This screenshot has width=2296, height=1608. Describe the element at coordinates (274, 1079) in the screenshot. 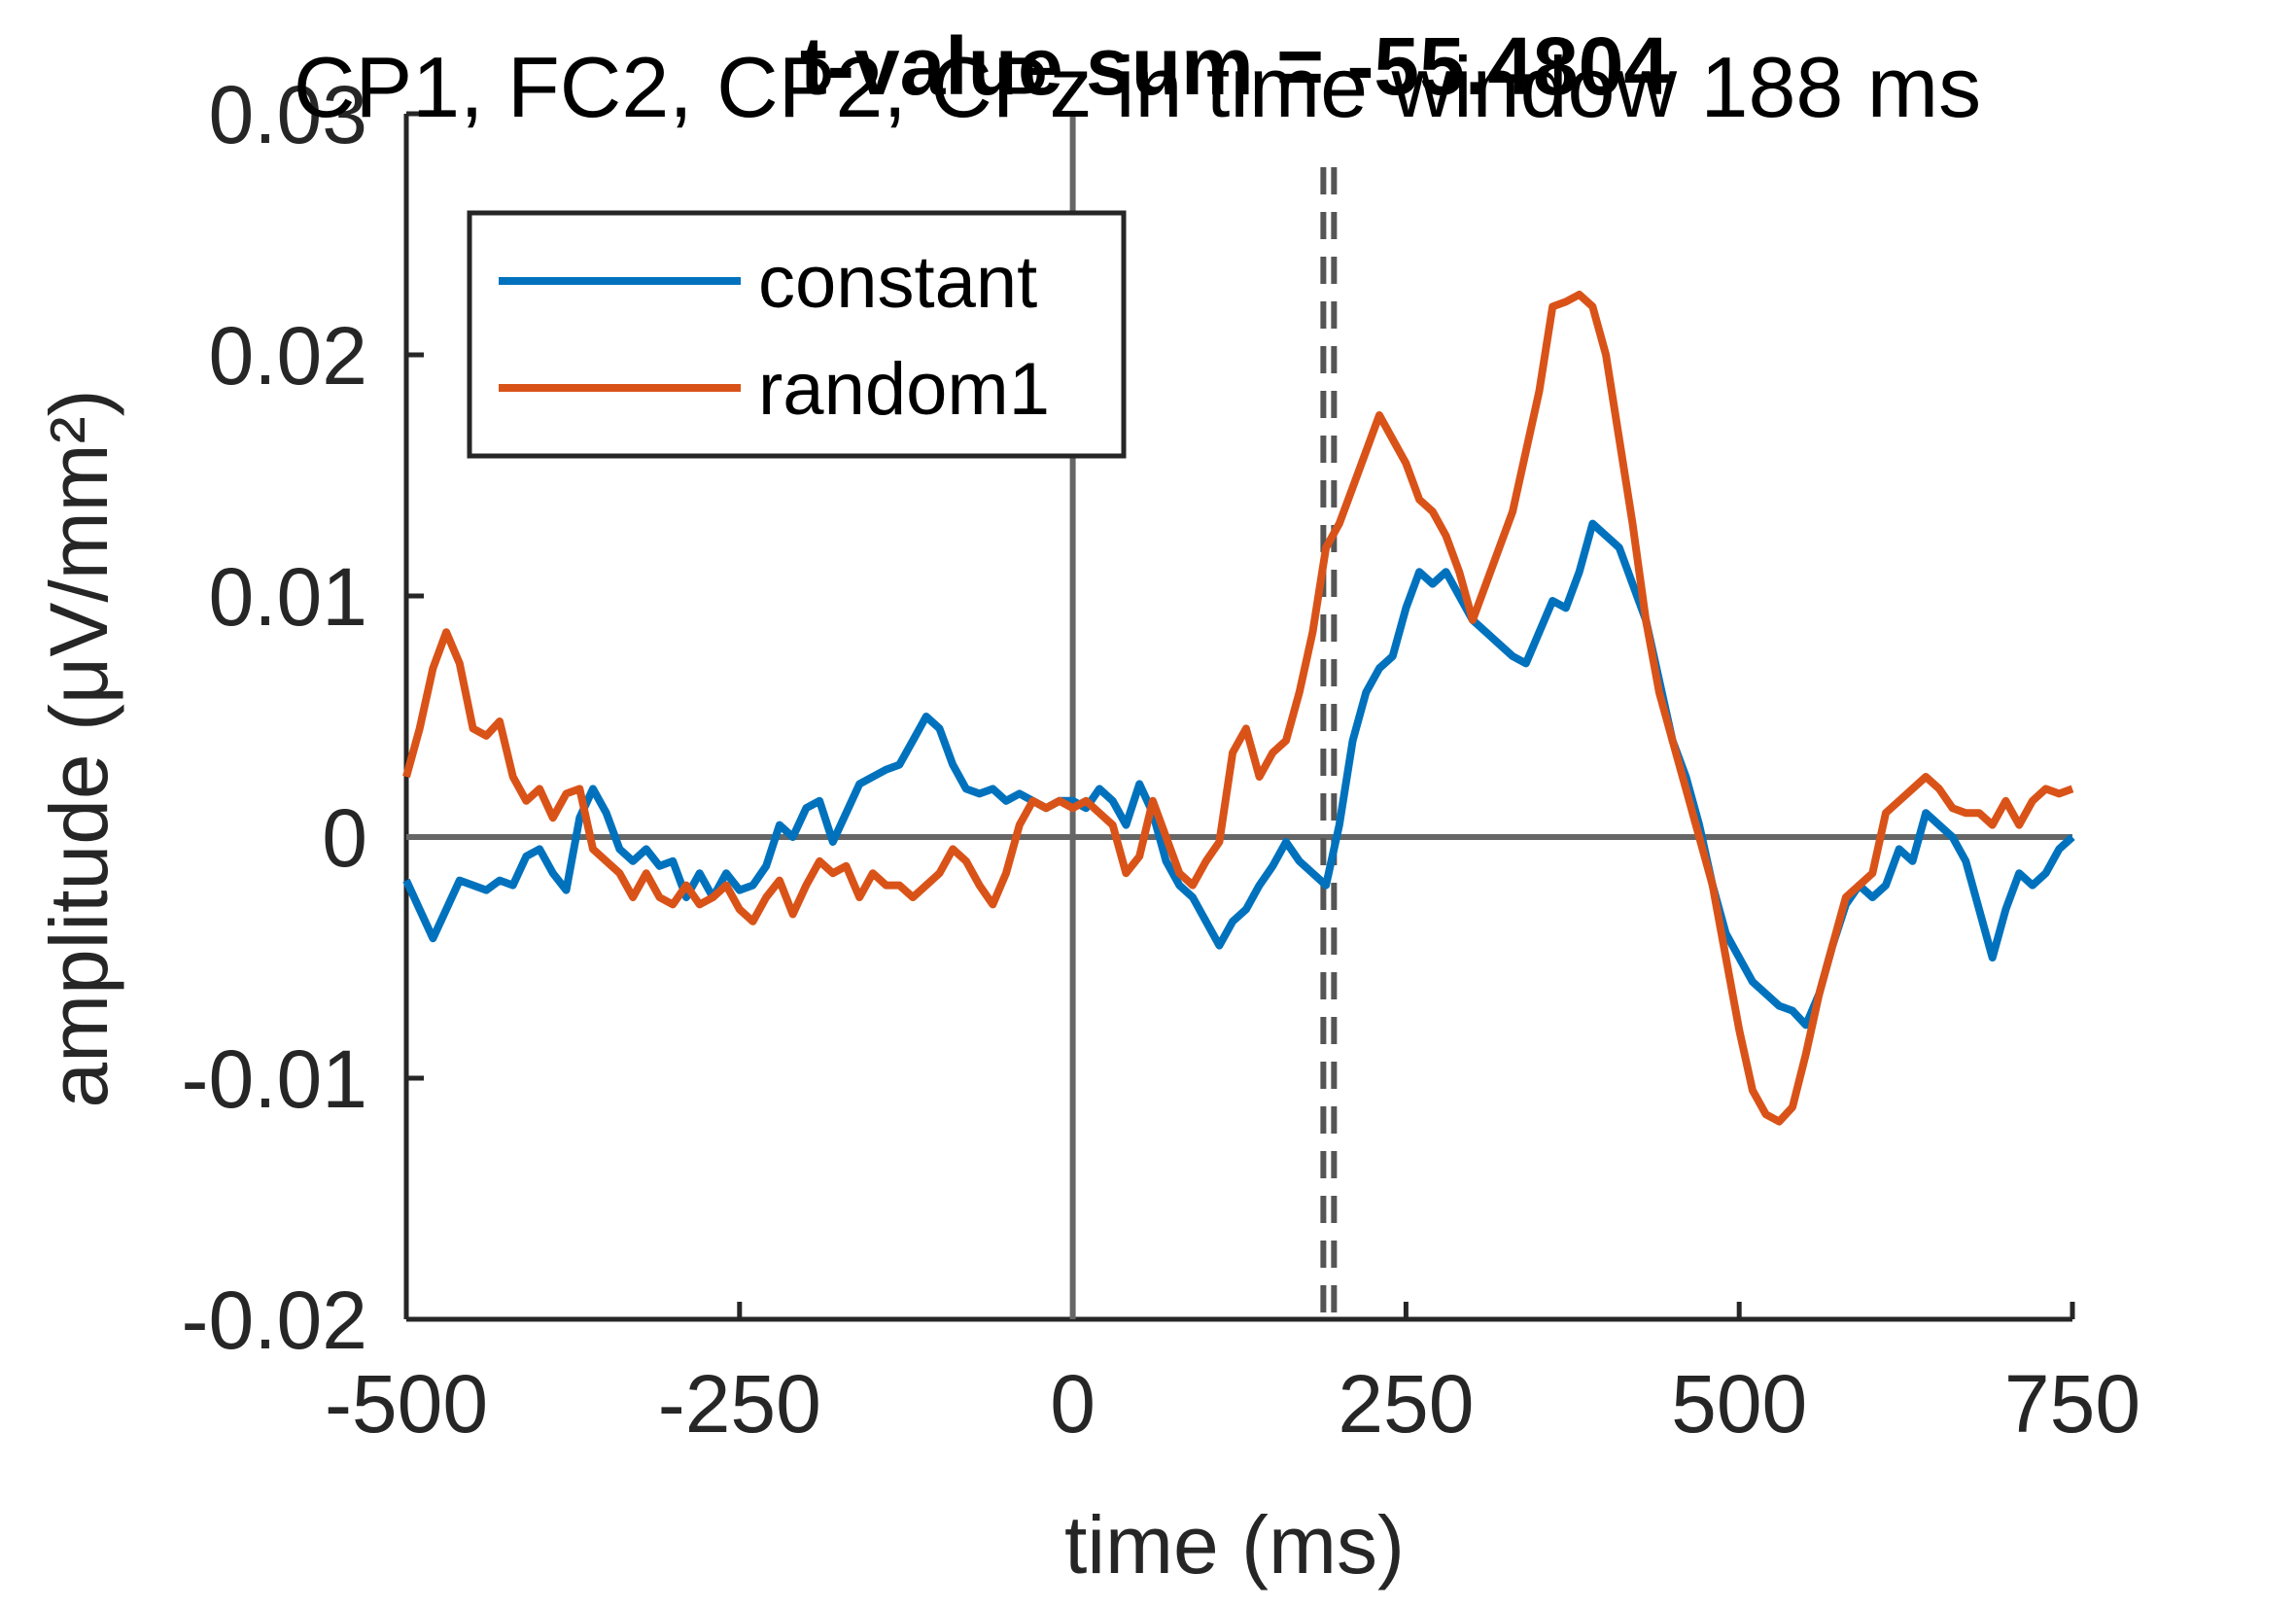

I see `y-tick-label: -0.01` at that location.